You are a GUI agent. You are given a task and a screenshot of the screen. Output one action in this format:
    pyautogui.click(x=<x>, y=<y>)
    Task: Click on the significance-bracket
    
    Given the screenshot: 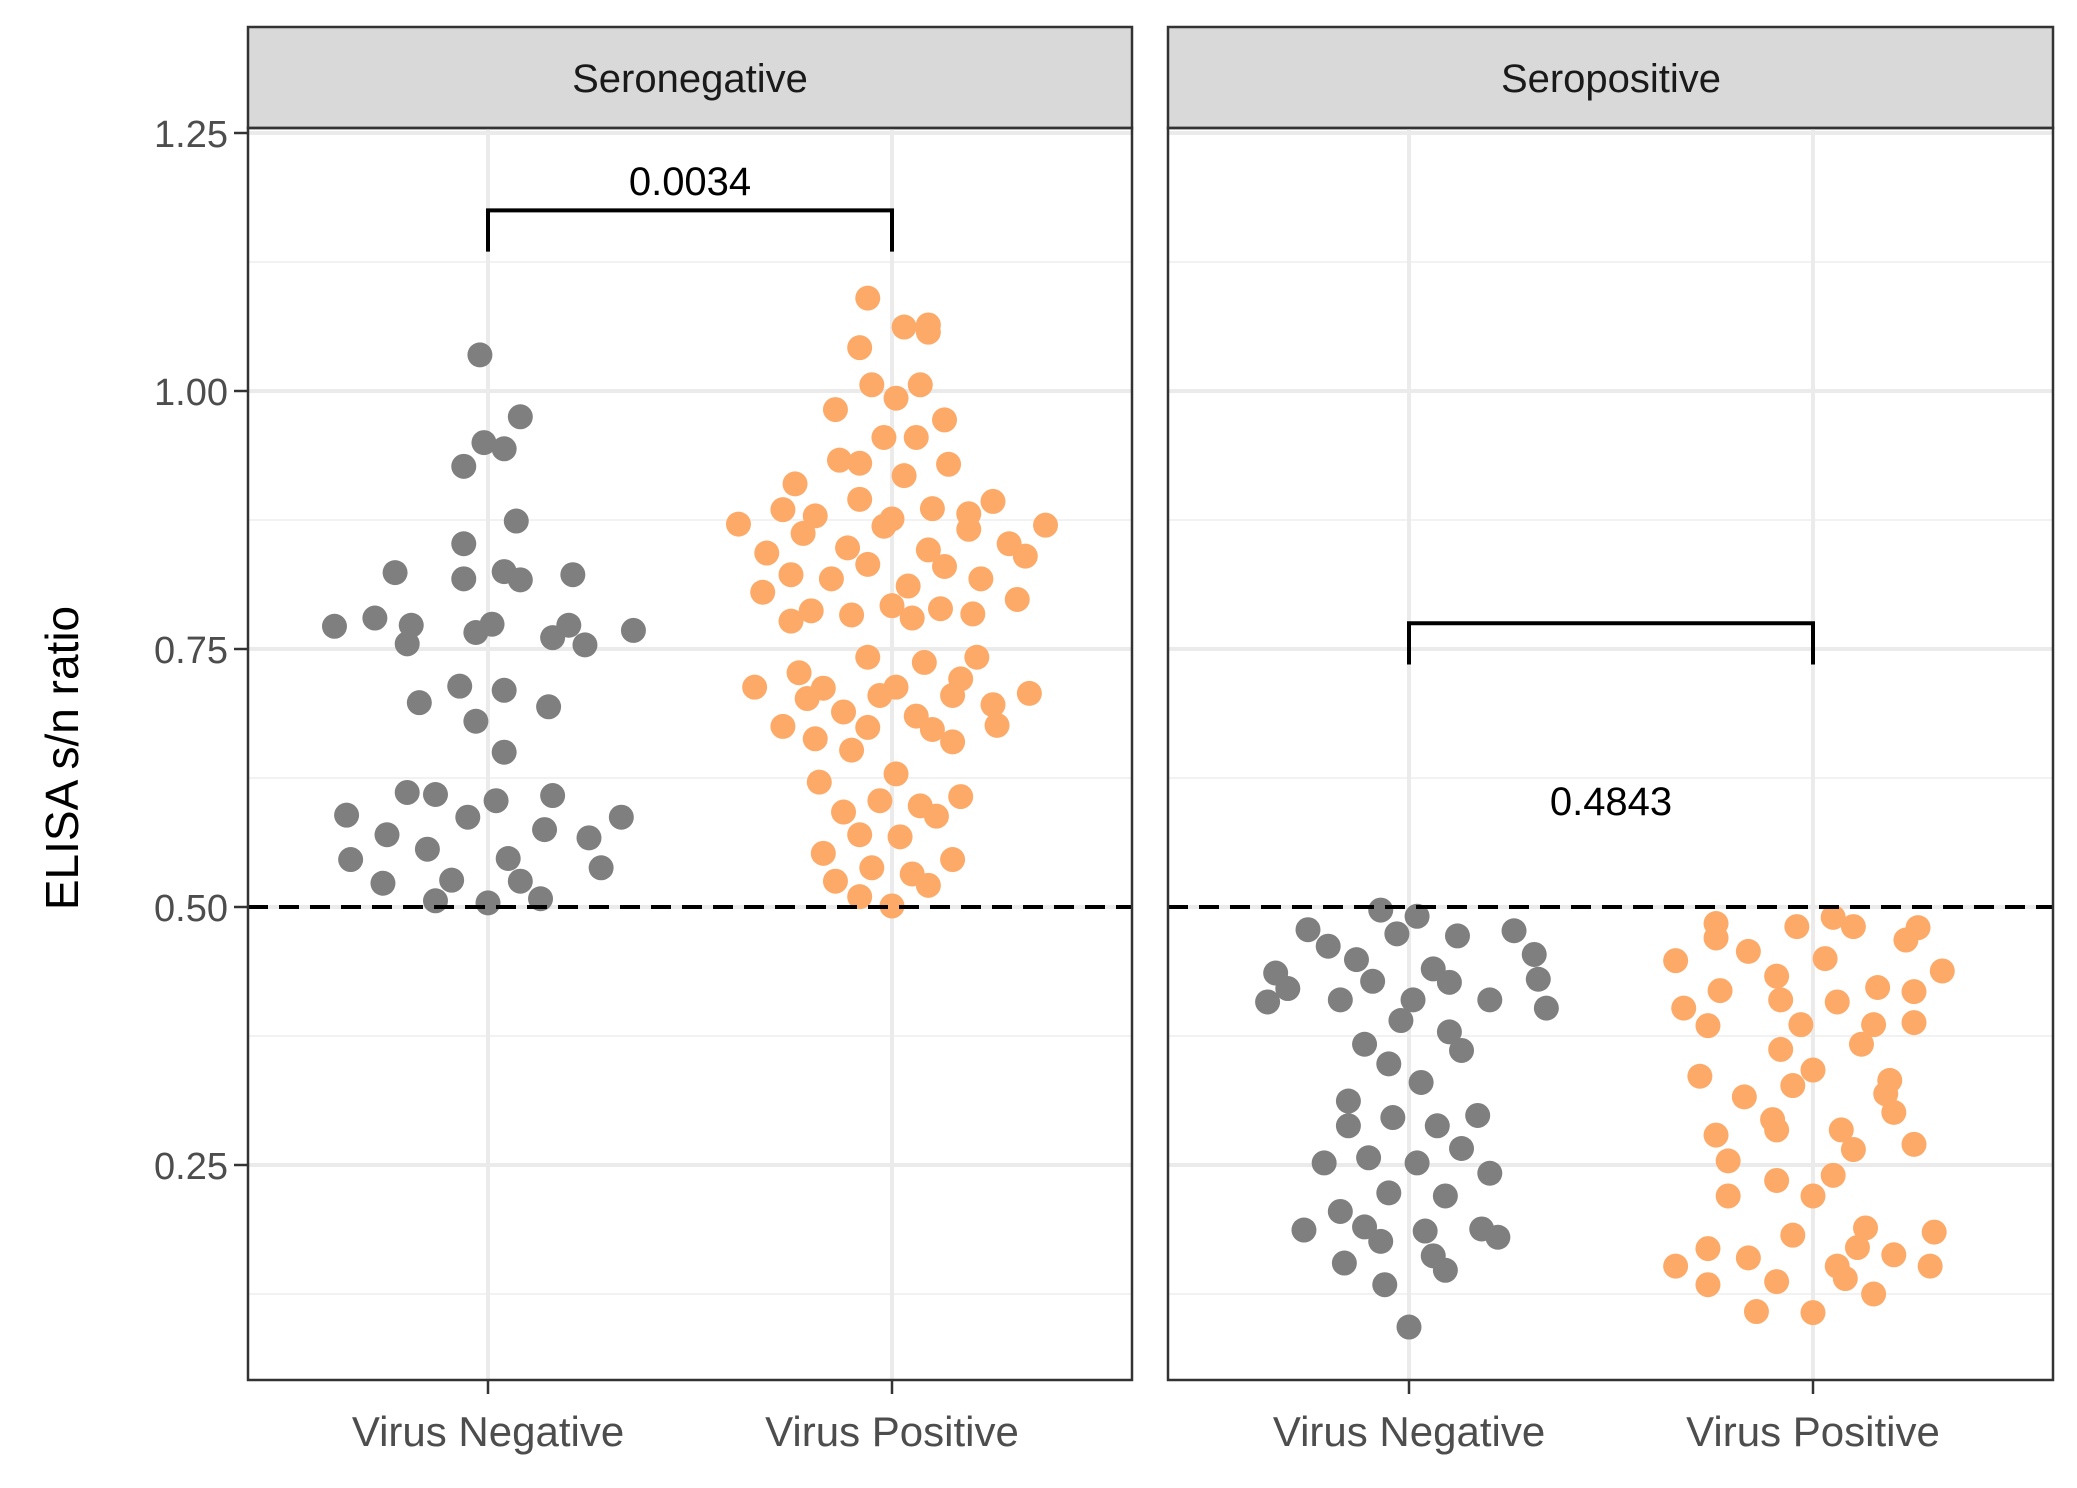 What is the action you would take?
    pyautogui.click(x=690, y=230)
    